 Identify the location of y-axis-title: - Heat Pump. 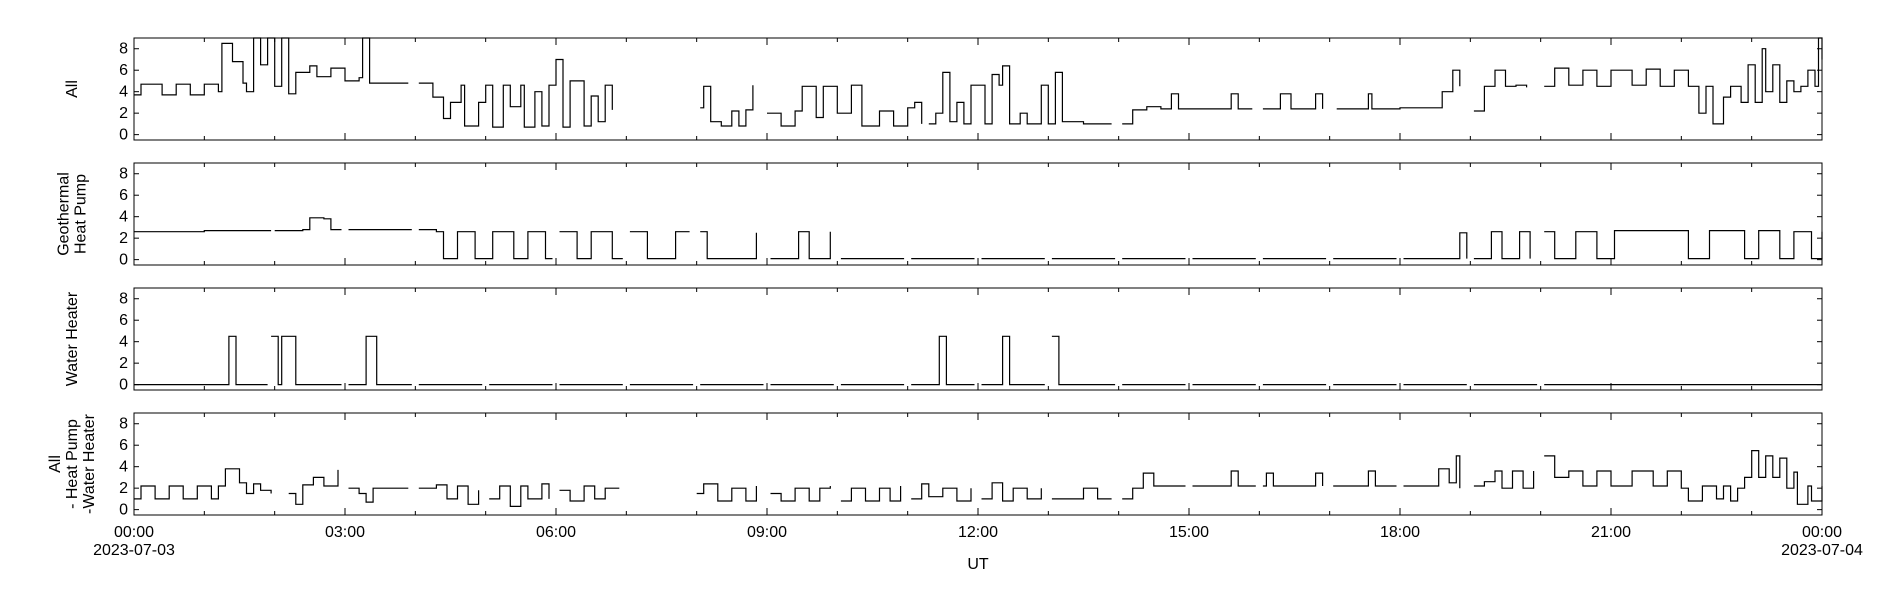
(72, 464).